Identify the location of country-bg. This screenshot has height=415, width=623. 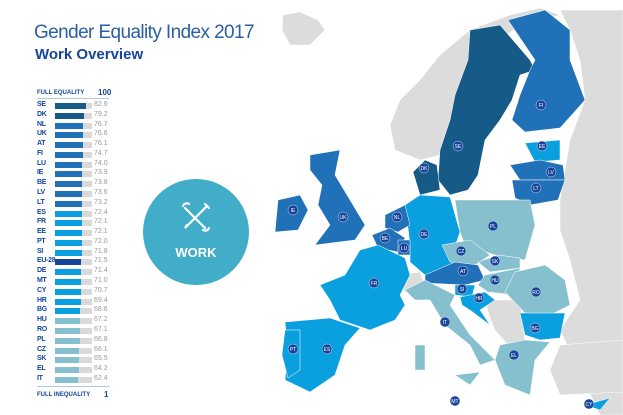
(542, 326).